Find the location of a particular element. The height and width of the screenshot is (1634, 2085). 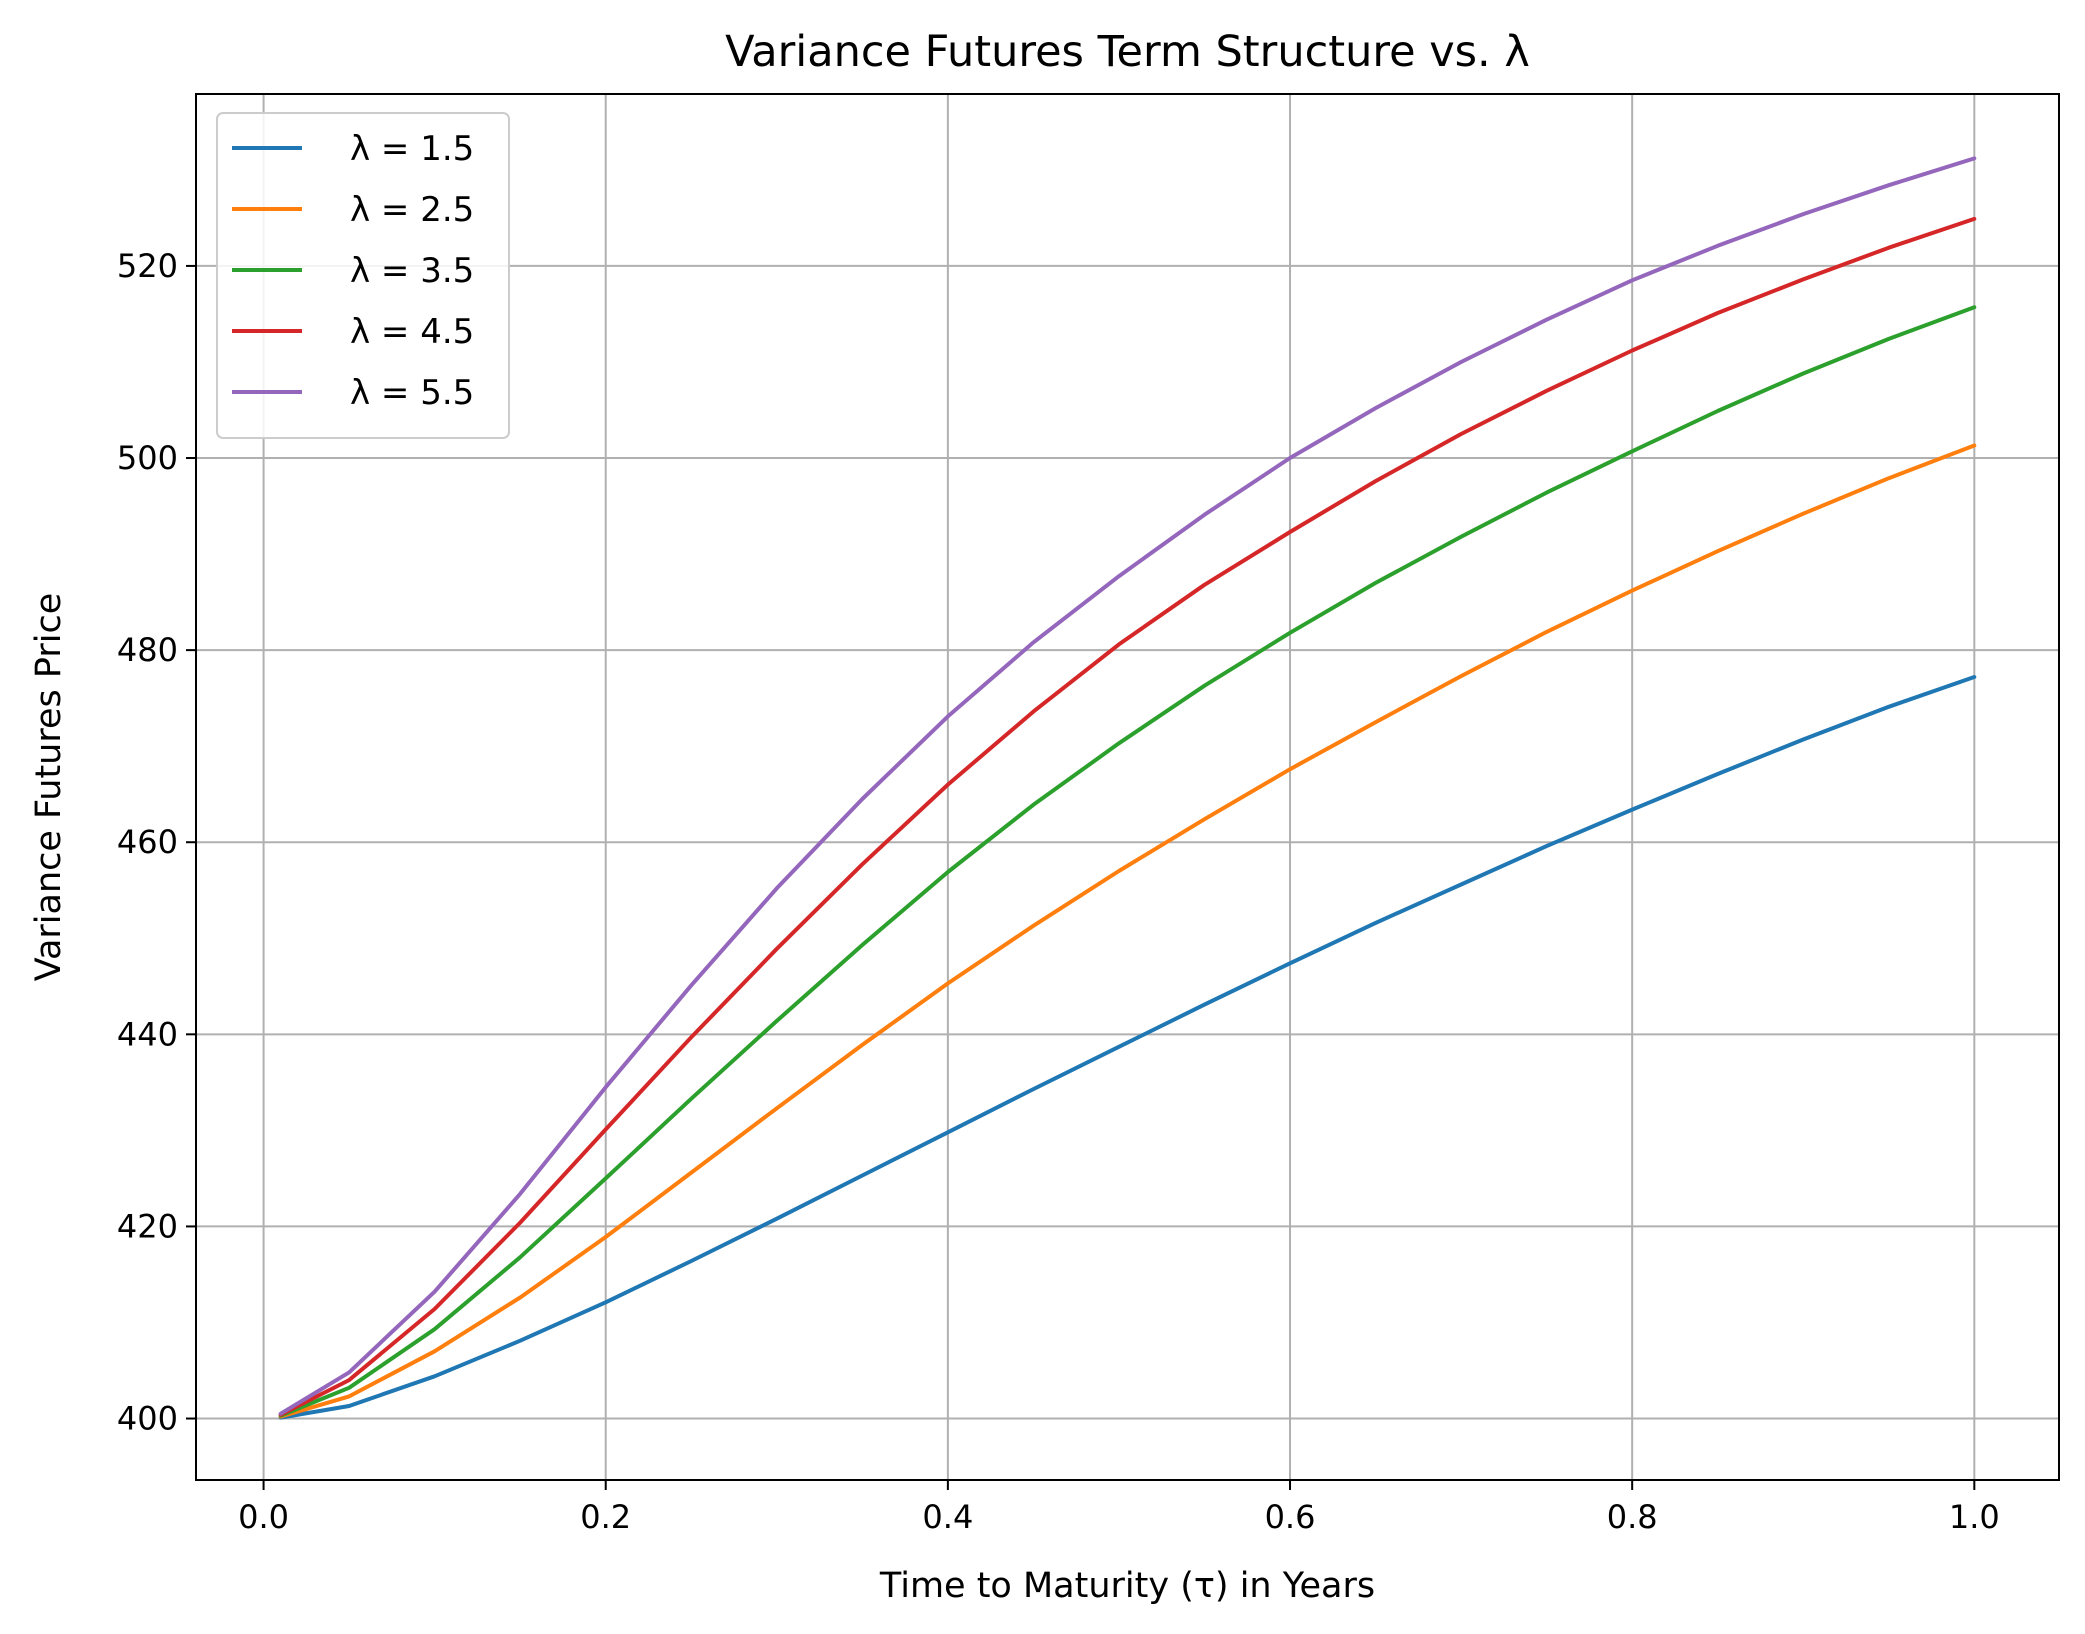

chart-title: Variance Futures Term Structure vs. λ is located at coordinates (1127, 52).